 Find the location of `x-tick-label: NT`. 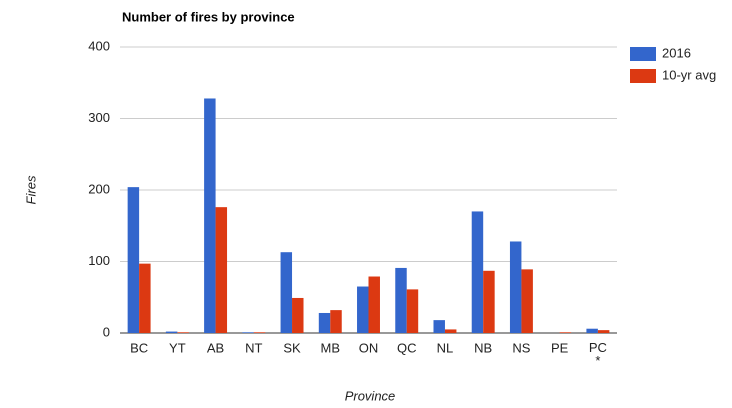

x-tick-label: NT is located at coordinates (253, 347).